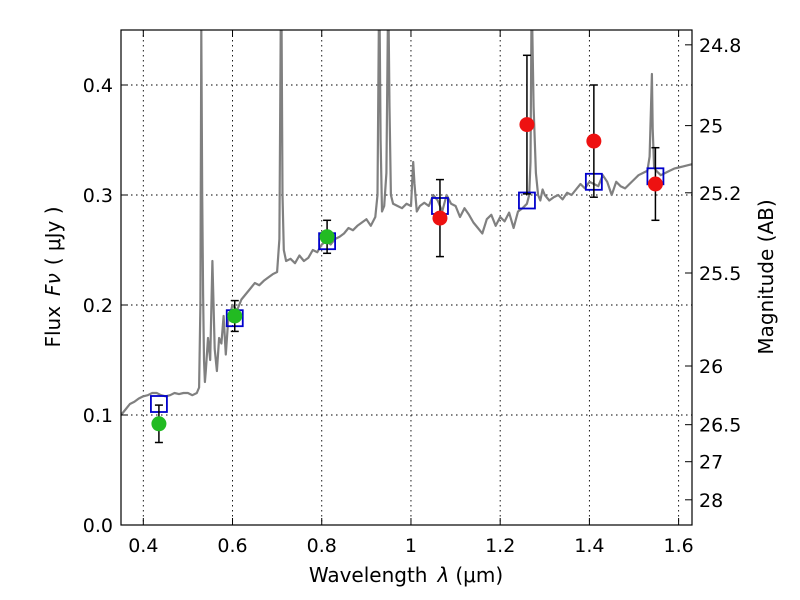 The image size is (800, 600). What do you see at coordinates (720, 194) in the screenshot?
I see `y2-tick-label: 25.2` at bounding box center [720, 194].